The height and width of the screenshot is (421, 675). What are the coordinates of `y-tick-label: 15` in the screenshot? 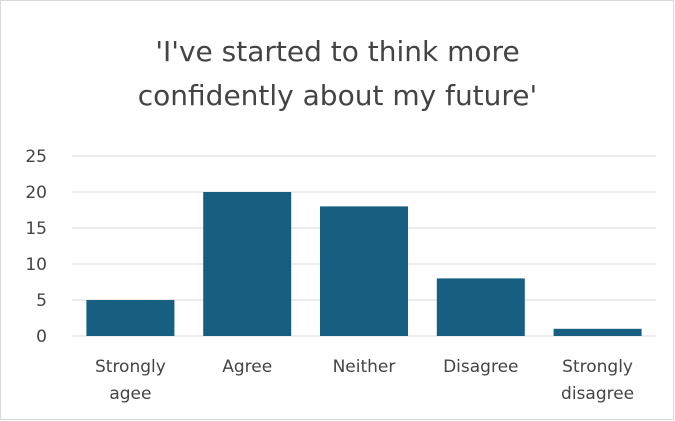 It's located at (36, 229).